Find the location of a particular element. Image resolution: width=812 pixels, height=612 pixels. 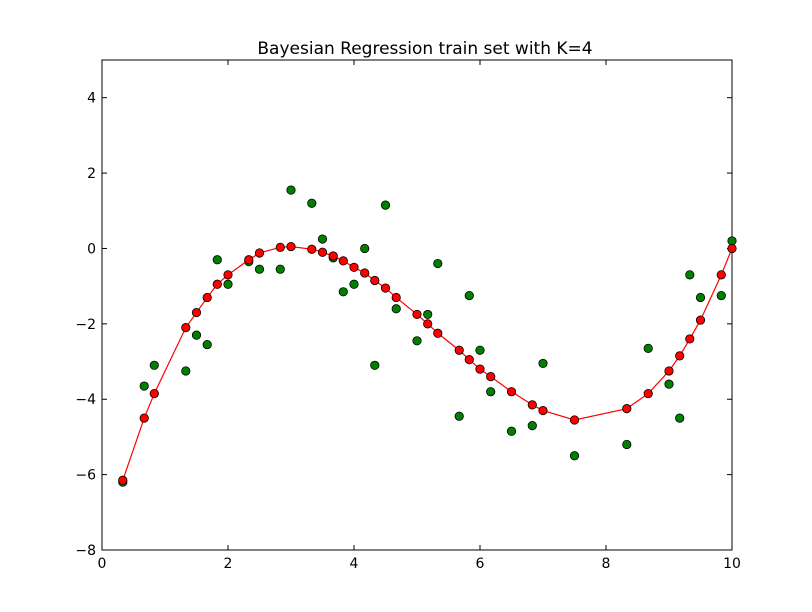

x-tick-label: 6 is located at coordinates (480, 564).